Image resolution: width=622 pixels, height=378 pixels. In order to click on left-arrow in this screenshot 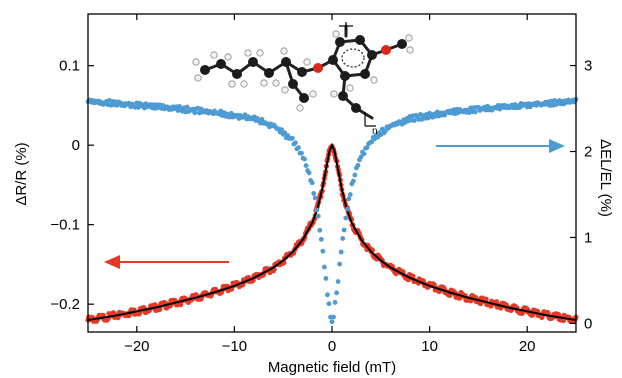, I will do `click(166, 262)`.